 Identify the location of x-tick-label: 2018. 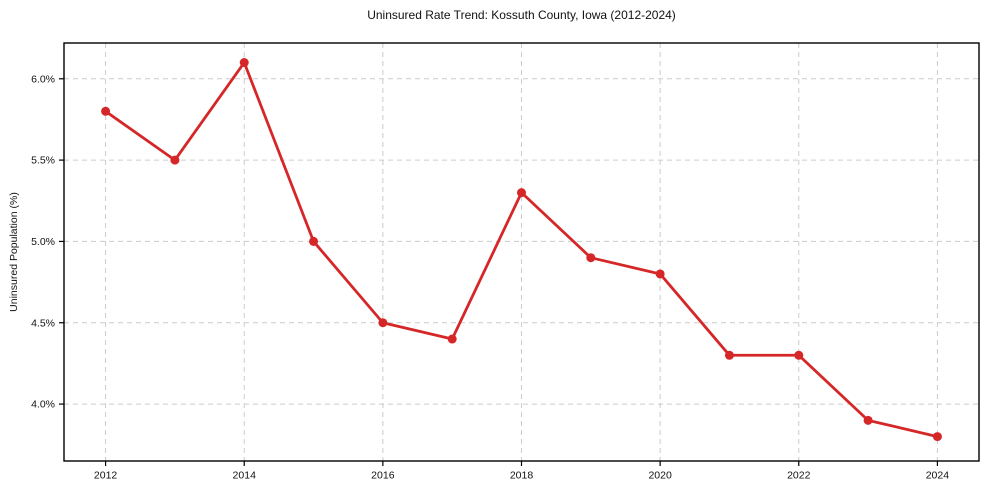
(522, 476).